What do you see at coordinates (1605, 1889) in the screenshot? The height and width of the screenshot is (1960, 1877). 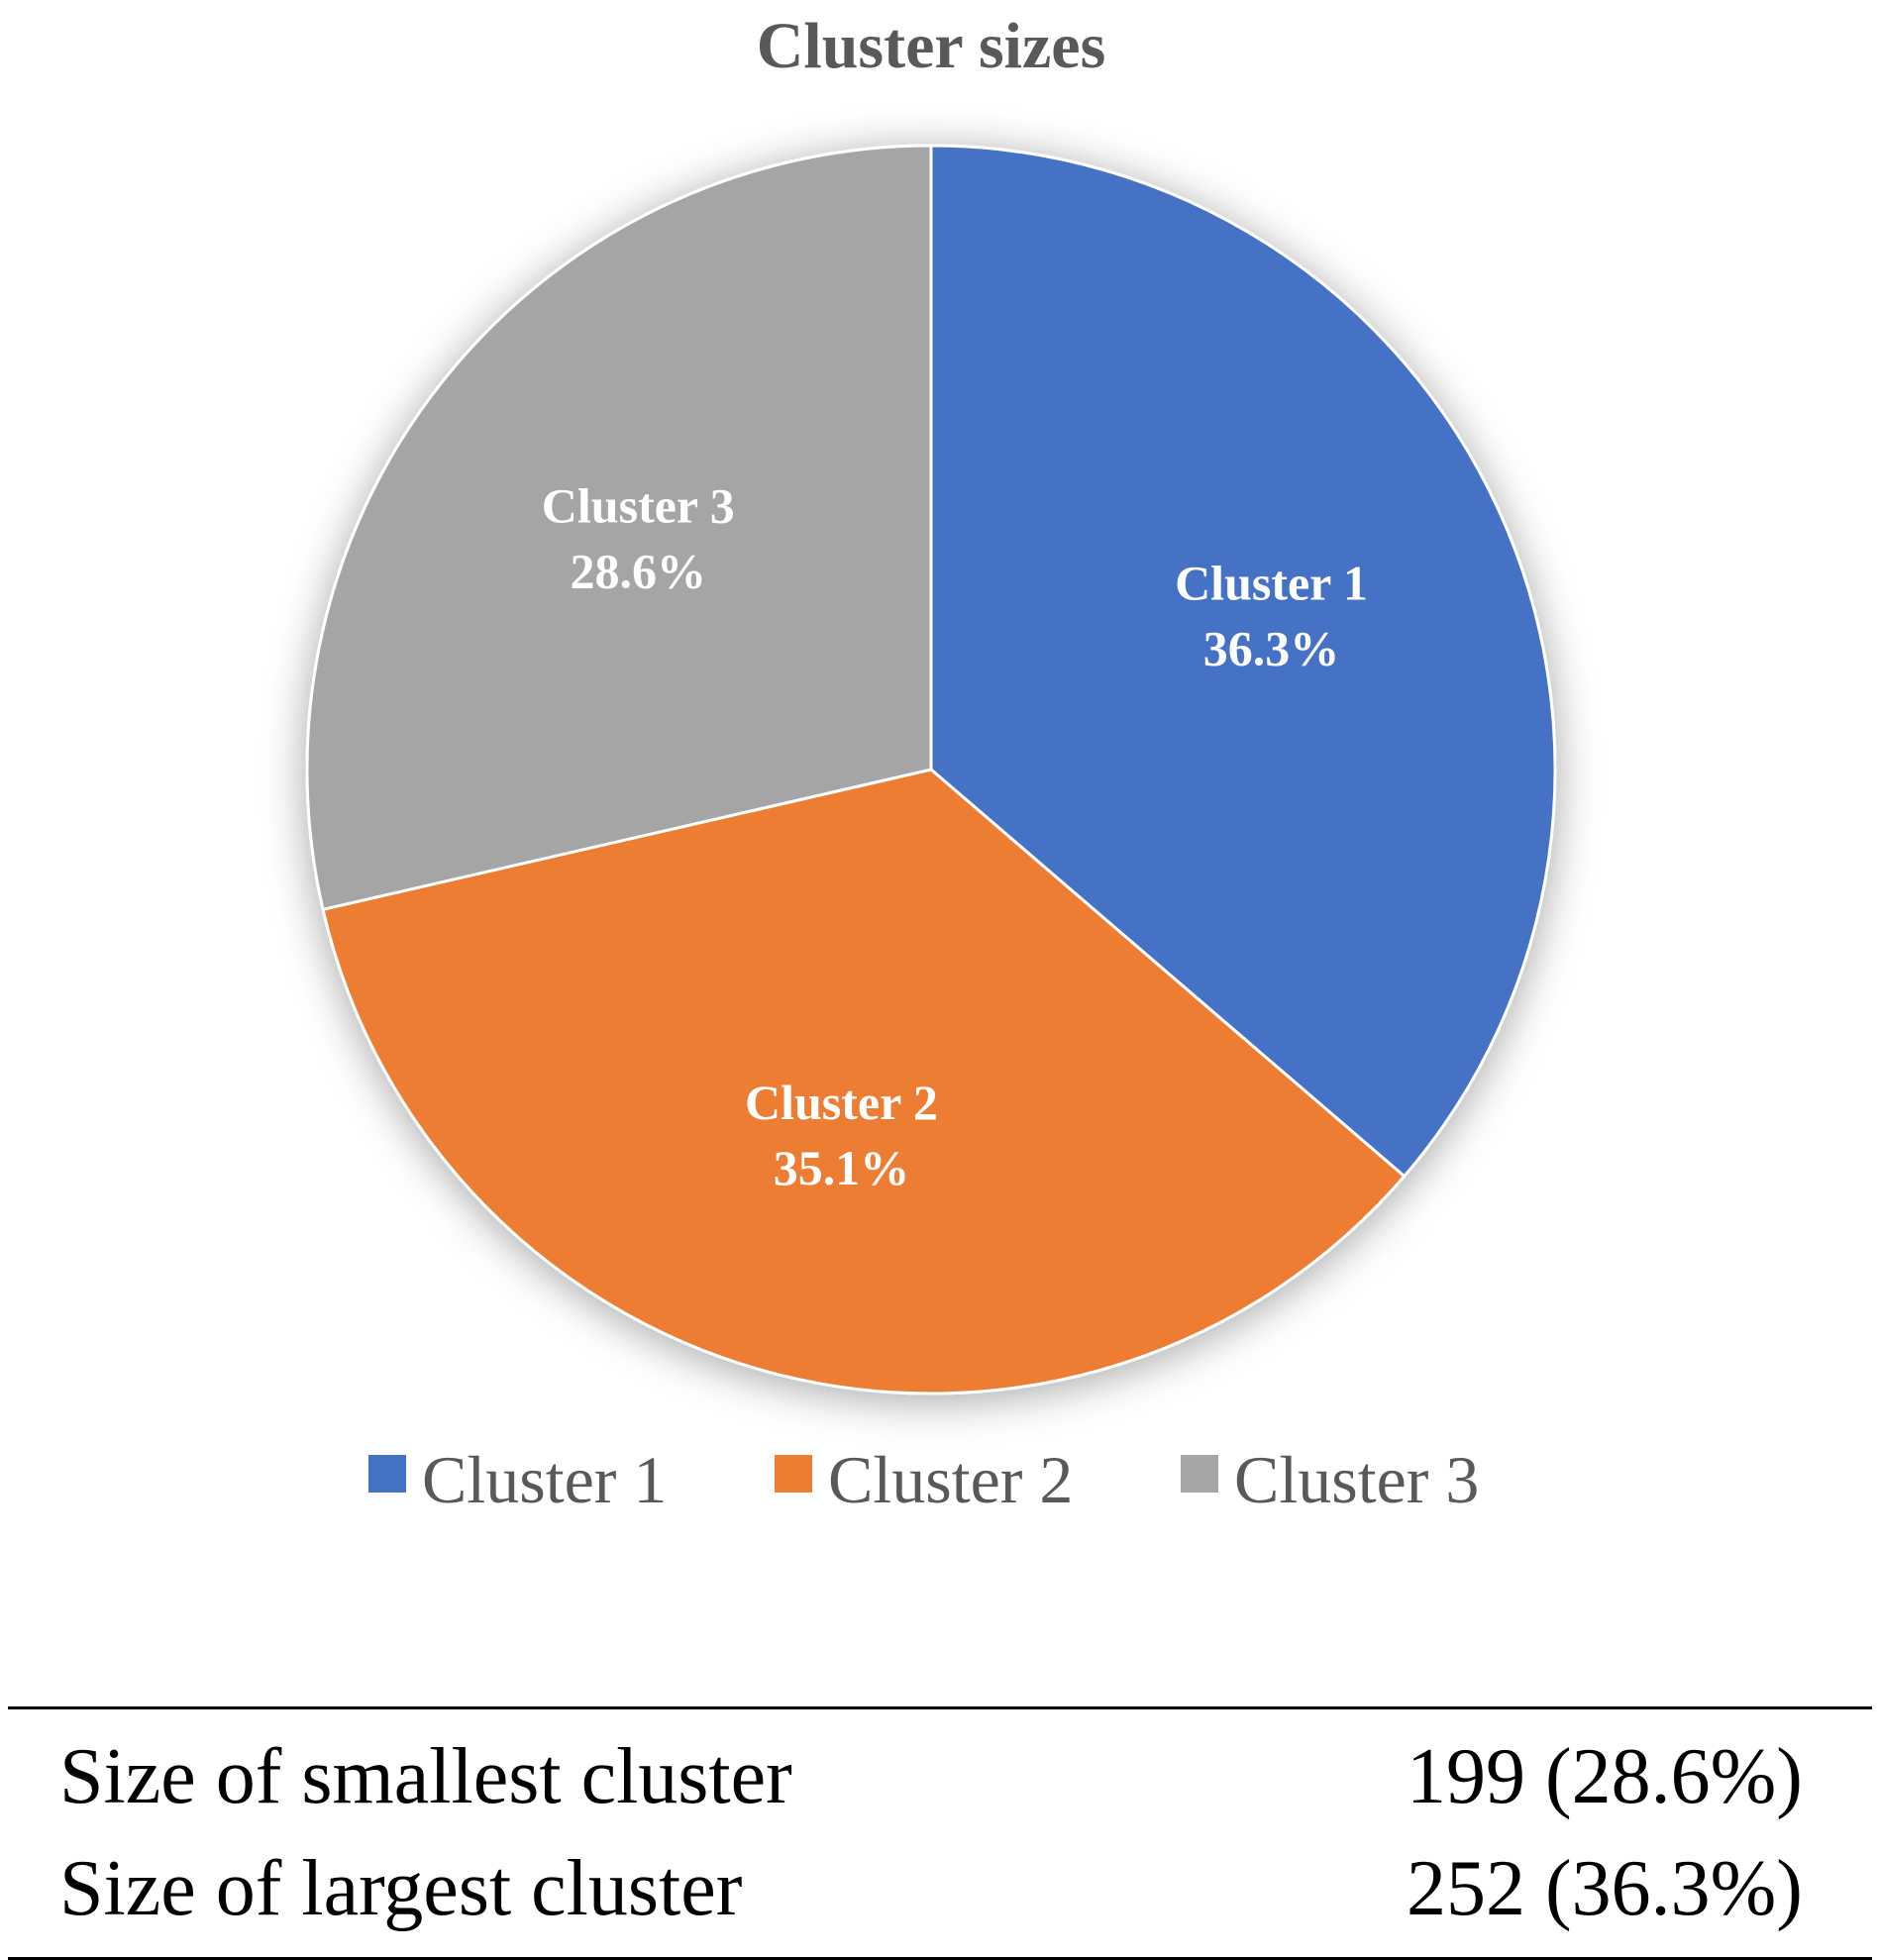 I see `summary-value: 252 (36.3%)` at bounding box center [1605, 1889].